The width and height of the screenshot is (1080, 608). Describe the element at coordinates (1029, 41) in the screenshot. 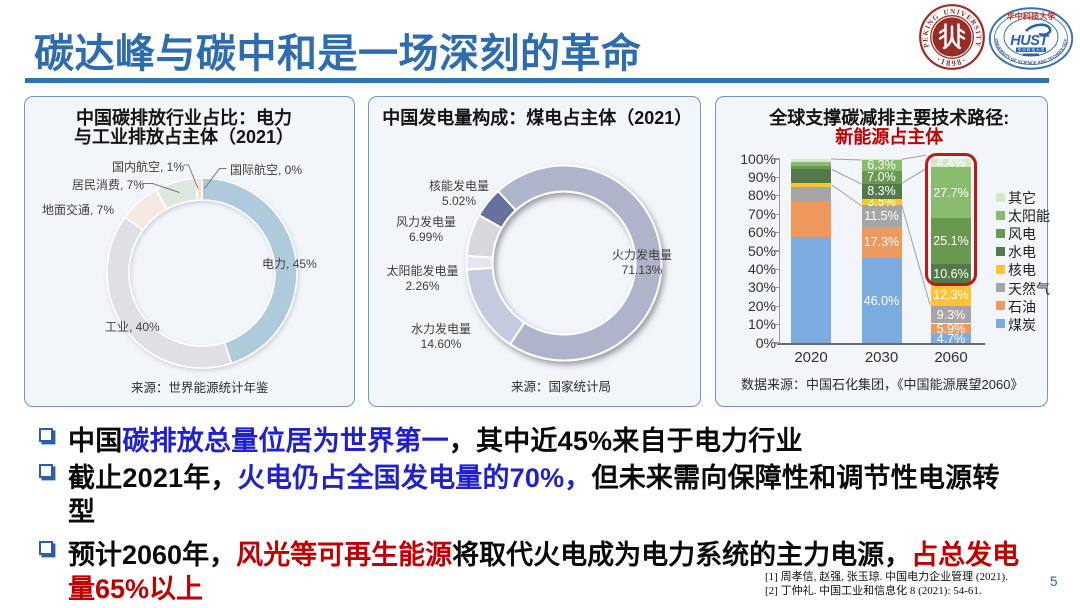

I see `svg-text: HUST` at that location.